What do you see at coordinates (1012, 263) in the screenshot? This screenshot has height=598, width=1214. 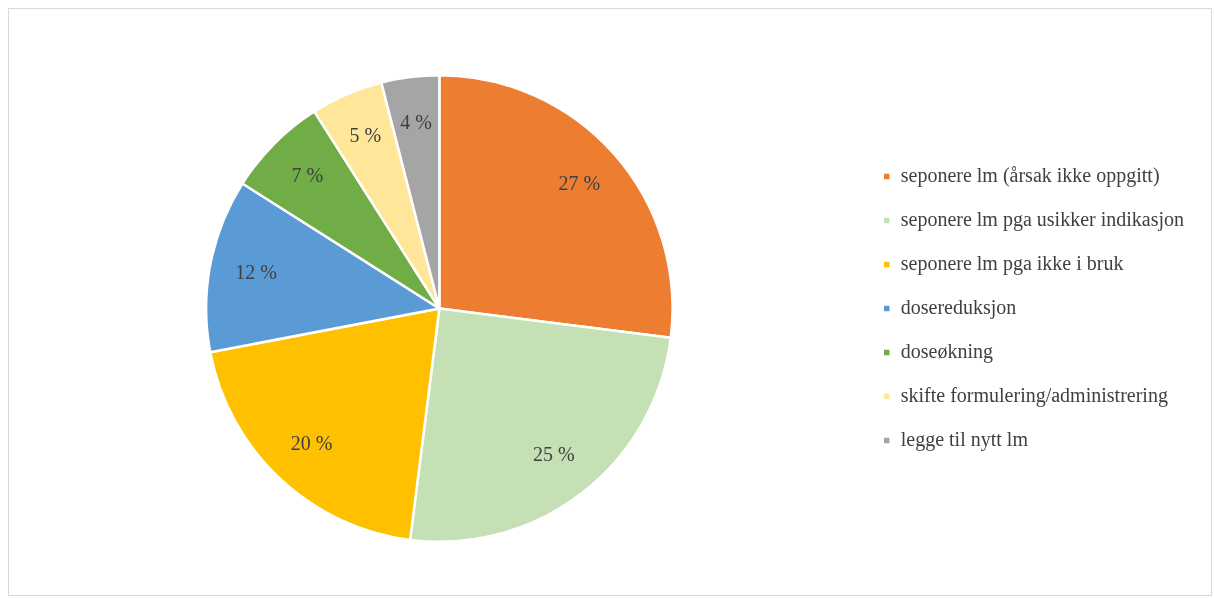 I see `legend-label: seponere lm pga ikke i bruk` at bounding box center [1012, 263].